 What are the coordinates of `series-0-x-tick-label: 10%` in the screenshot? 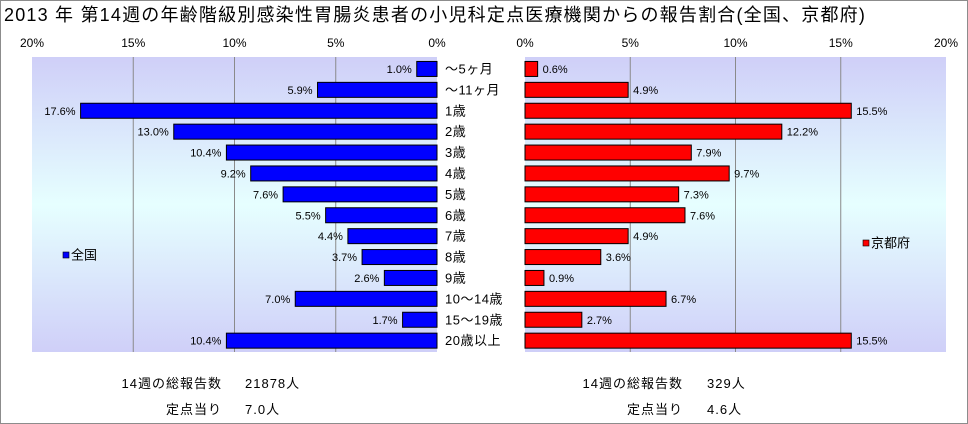 It's located at (234, 43).